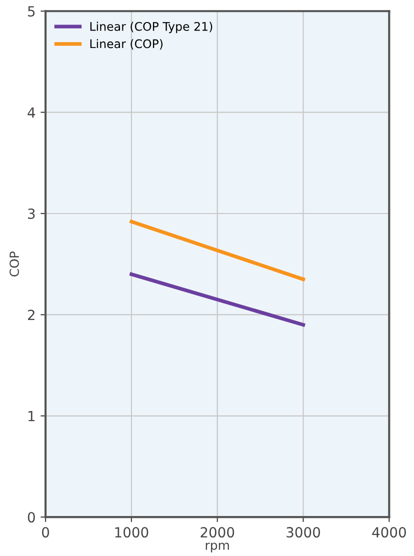  I want to click on y-tick-label: 4, so click(32, 112).